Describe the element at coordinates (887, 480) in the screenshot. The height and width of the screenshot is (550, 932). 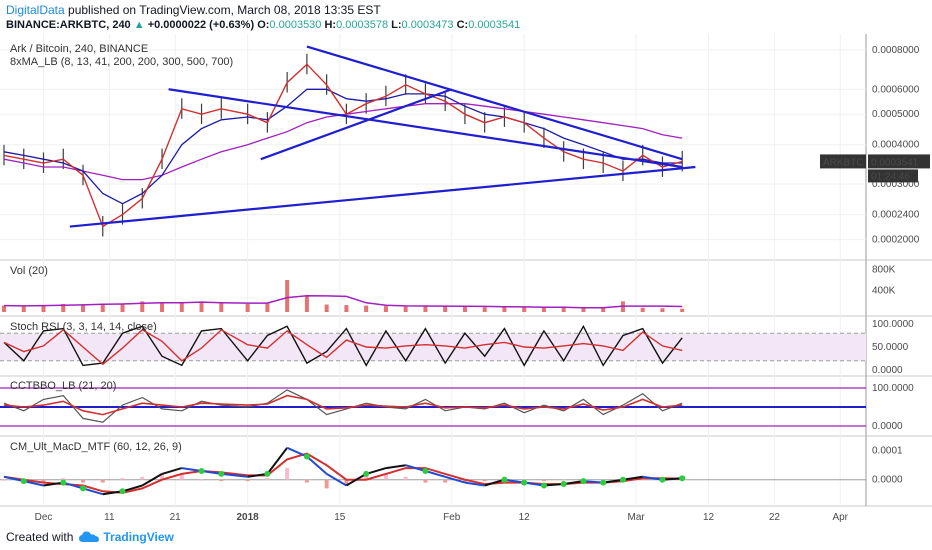
I see `macd-tick-label: 0.0000` at that location.